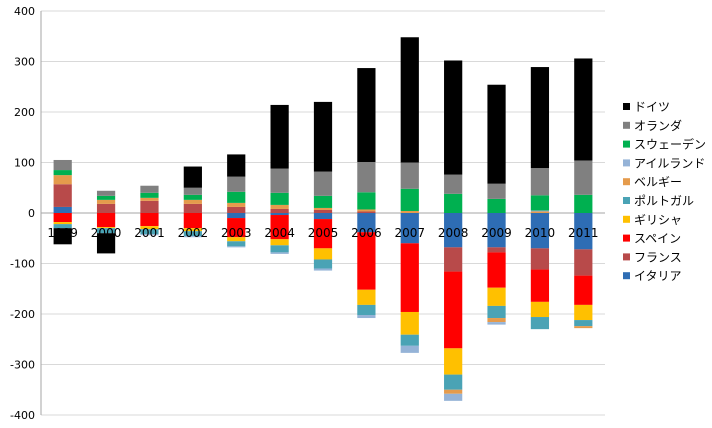 The image size is (712, 428). I want to click on legend-label: ギリシャ, so click(658, 220).